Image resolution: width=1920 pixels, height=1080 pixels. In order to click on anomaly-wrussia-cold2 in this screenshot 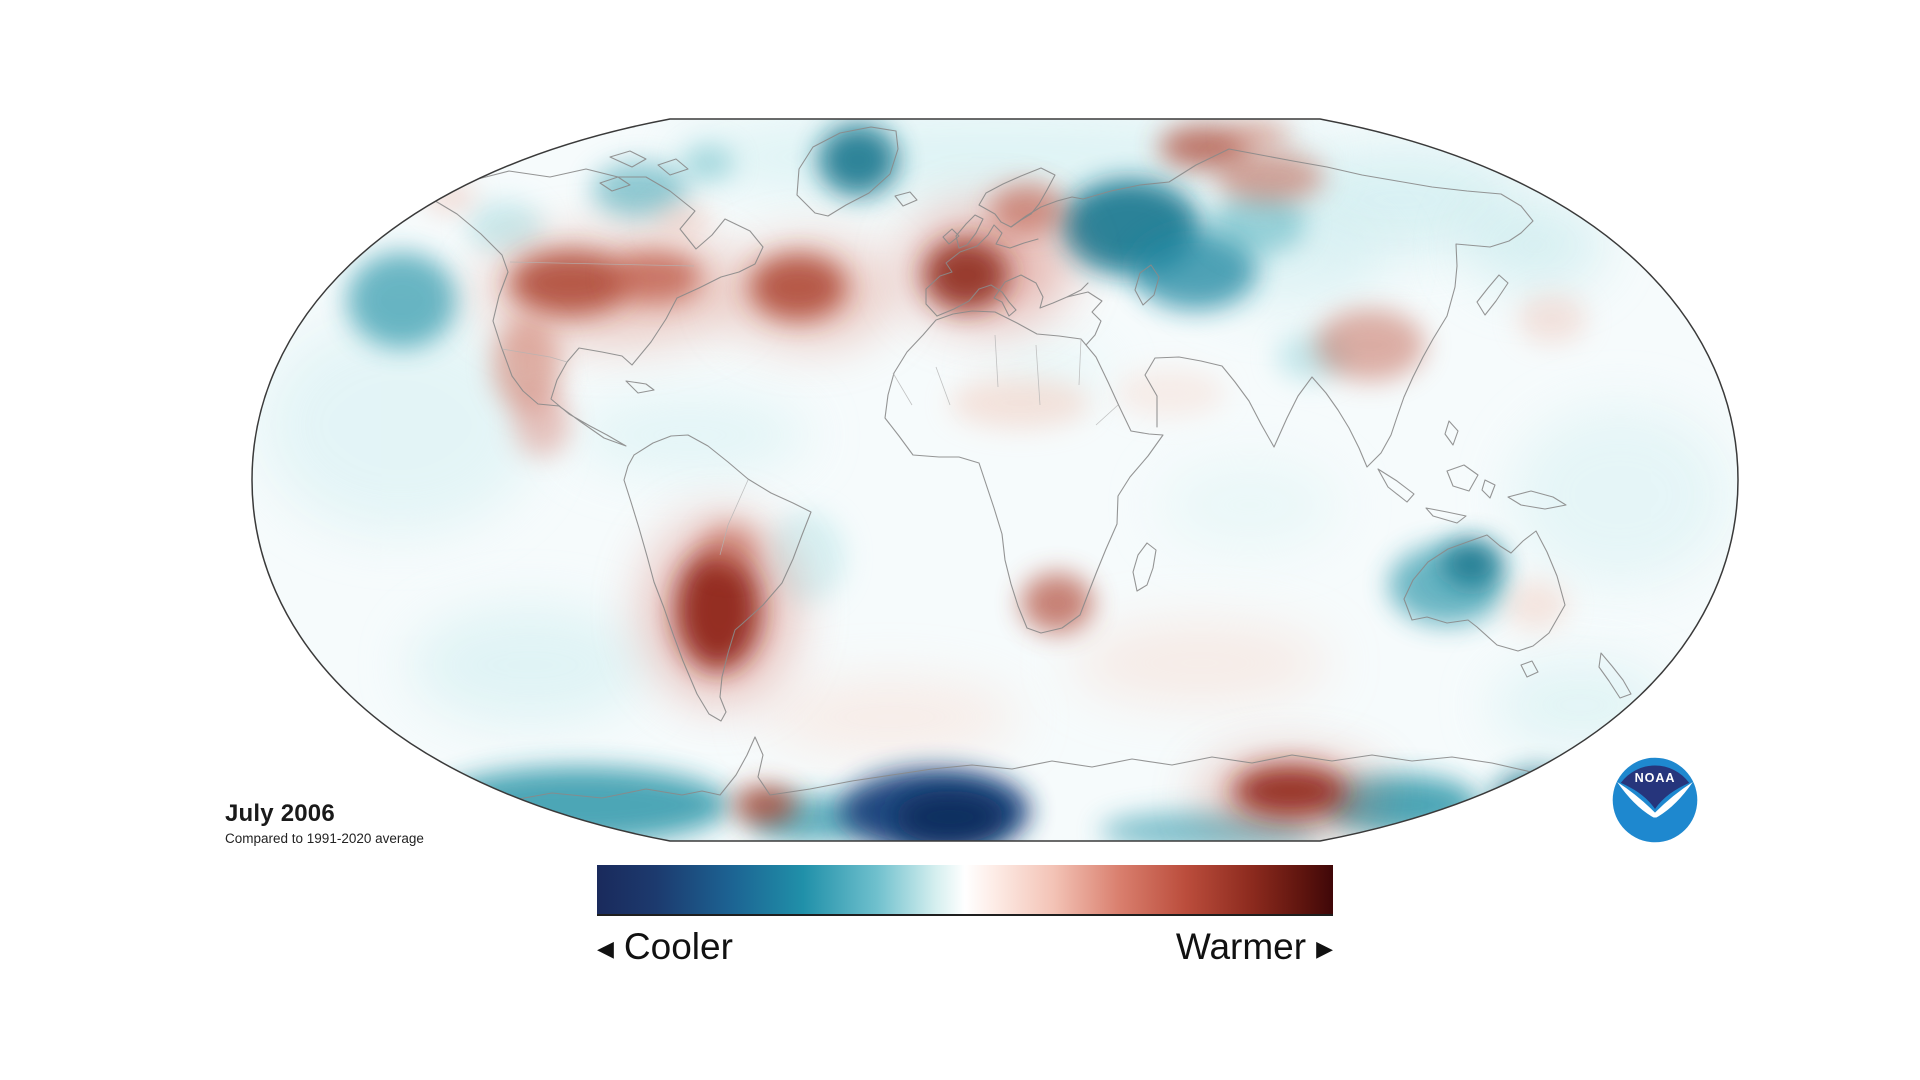, I will do `click(1195, 270)`.